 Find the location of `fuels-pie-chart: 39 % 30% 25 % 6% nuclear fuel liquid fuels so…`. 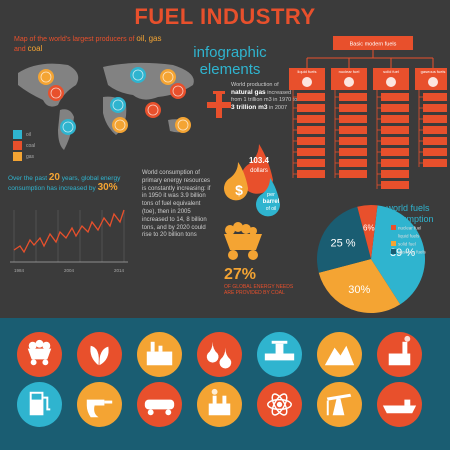

fuels-pie-chart: 39 % 30% 25 % 6% nuclear fuel liquid fuels so… is located at coordinates (372, 259).